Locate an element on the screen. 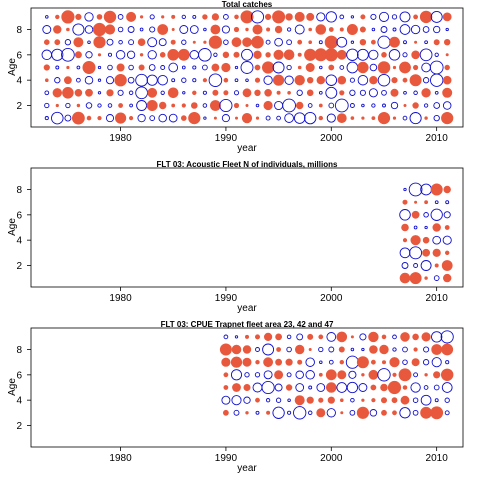 This screenshot has height=480, width=480. y-tick-label: 2 is located at coordinates (19, 426).